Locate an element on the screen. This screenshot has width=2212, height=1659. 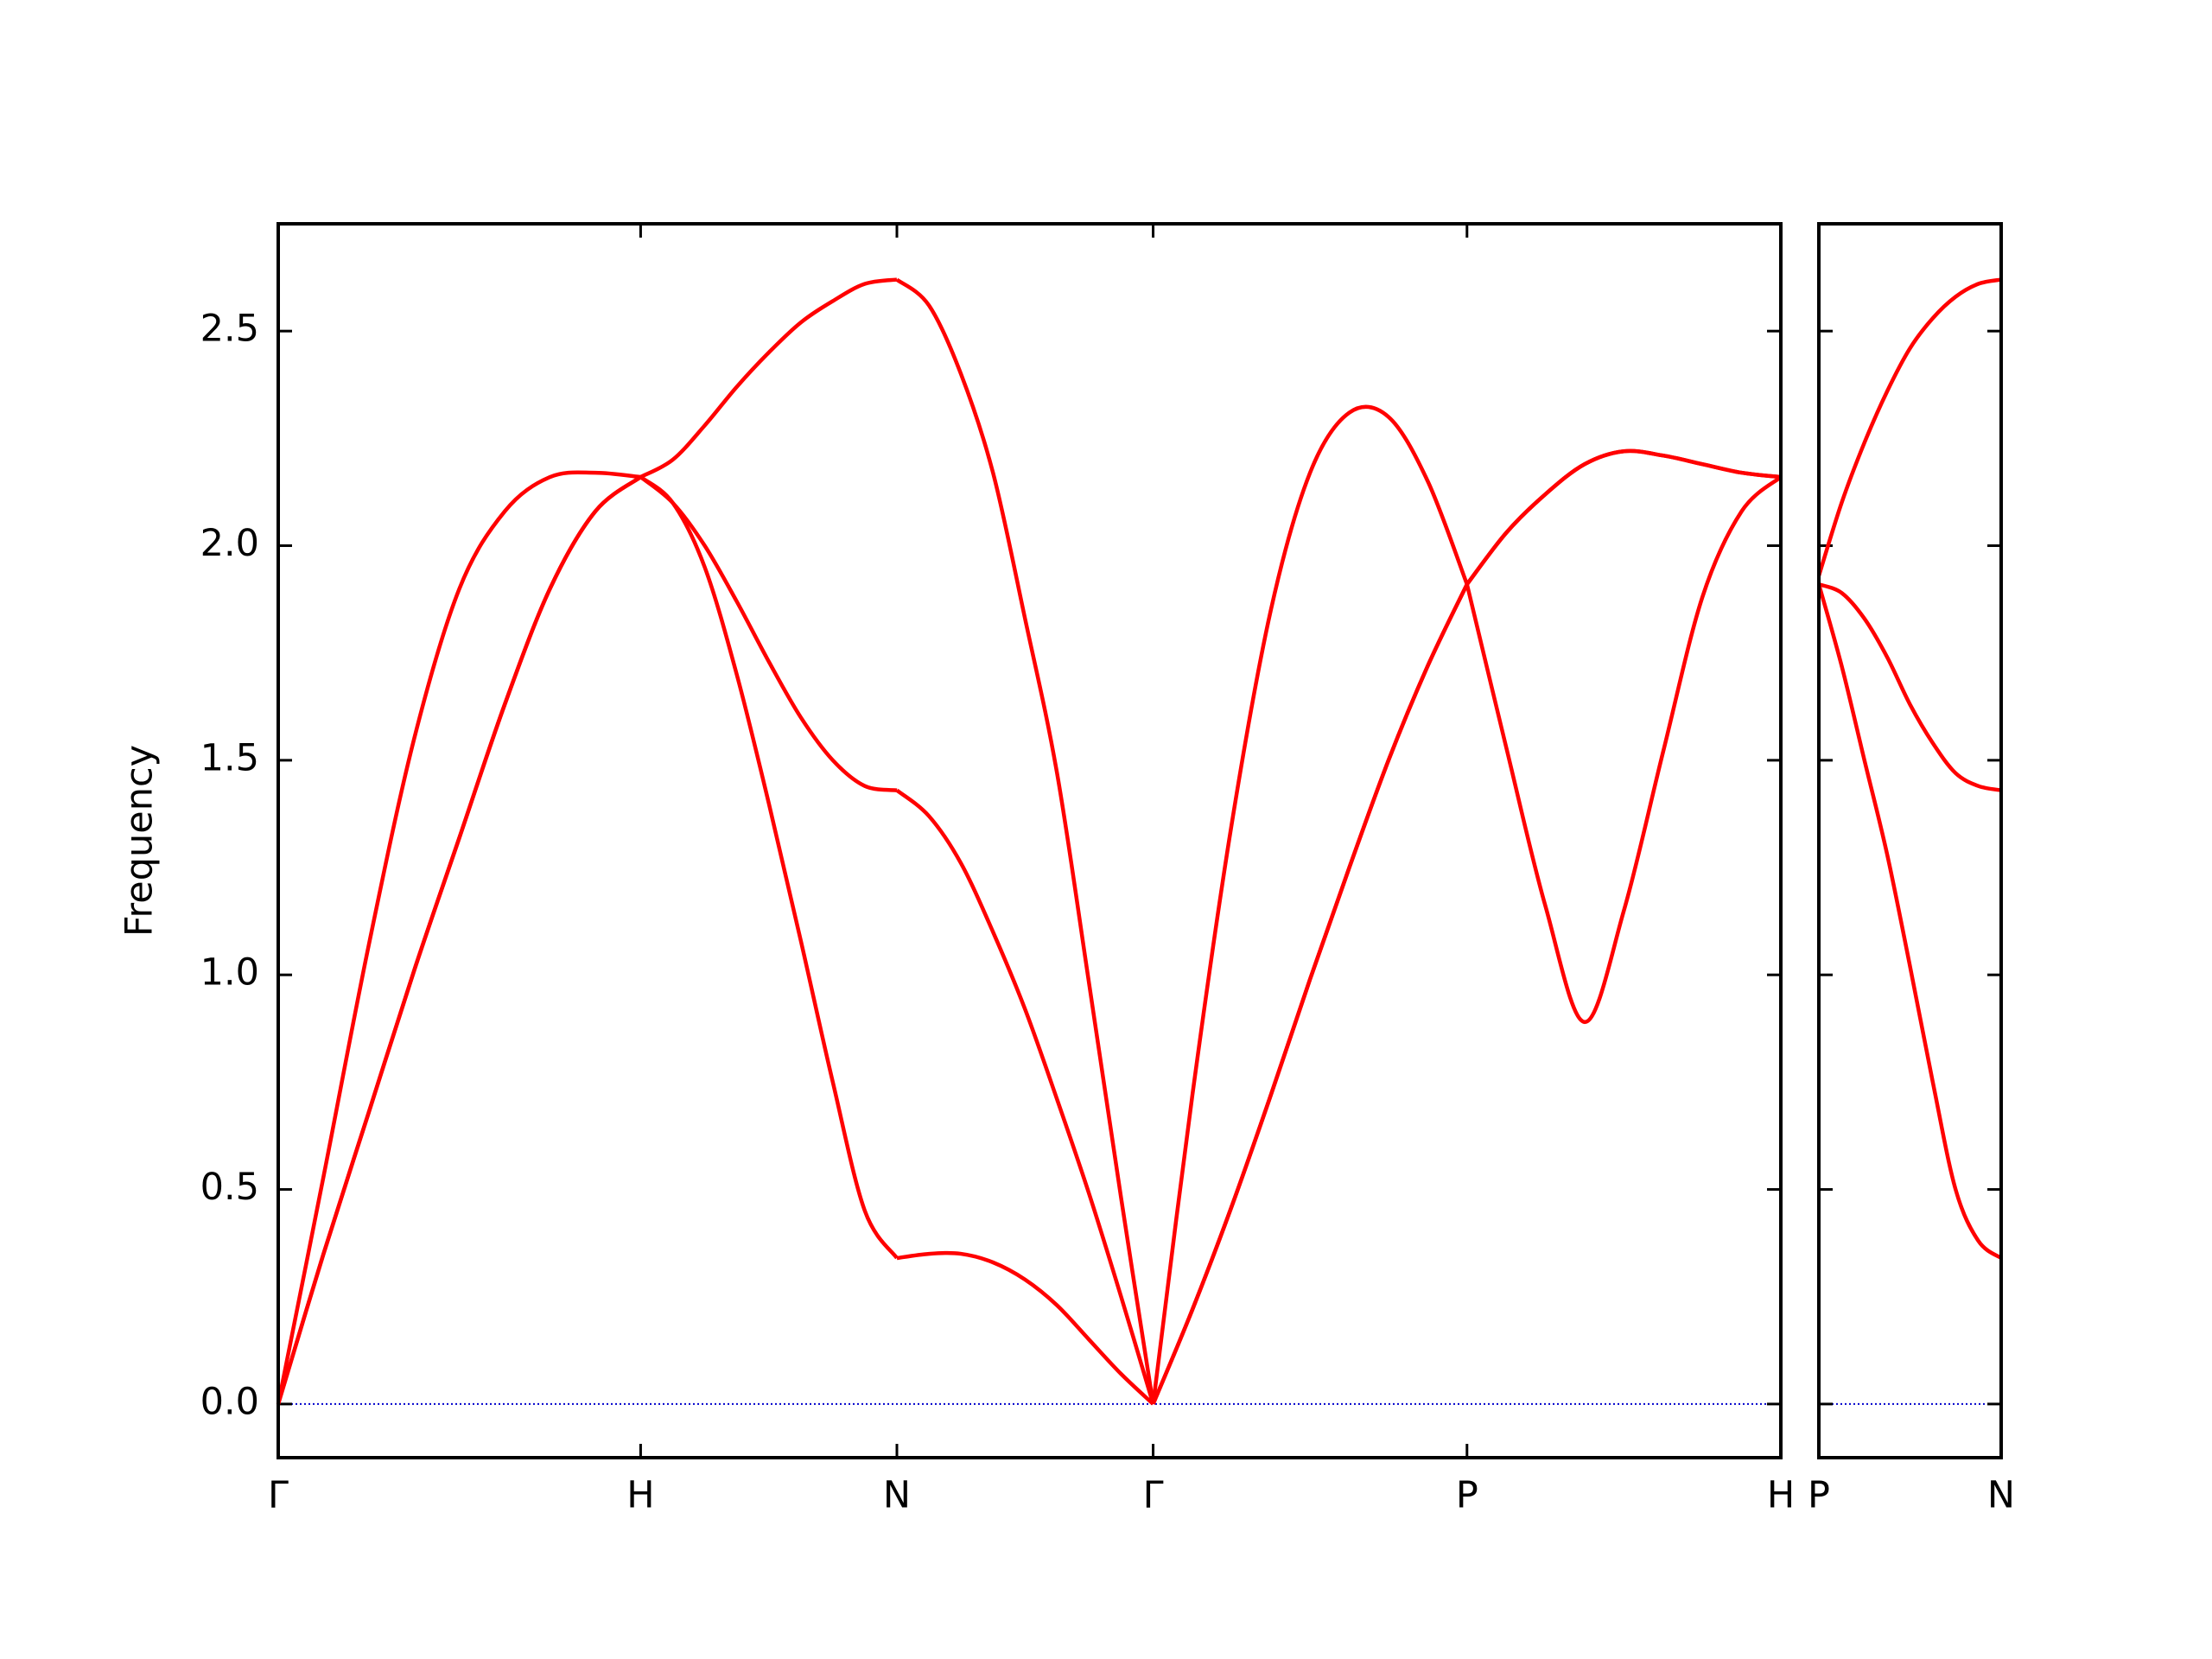
y-tick-label: 0.0 is located at coordinates (230, 1401).